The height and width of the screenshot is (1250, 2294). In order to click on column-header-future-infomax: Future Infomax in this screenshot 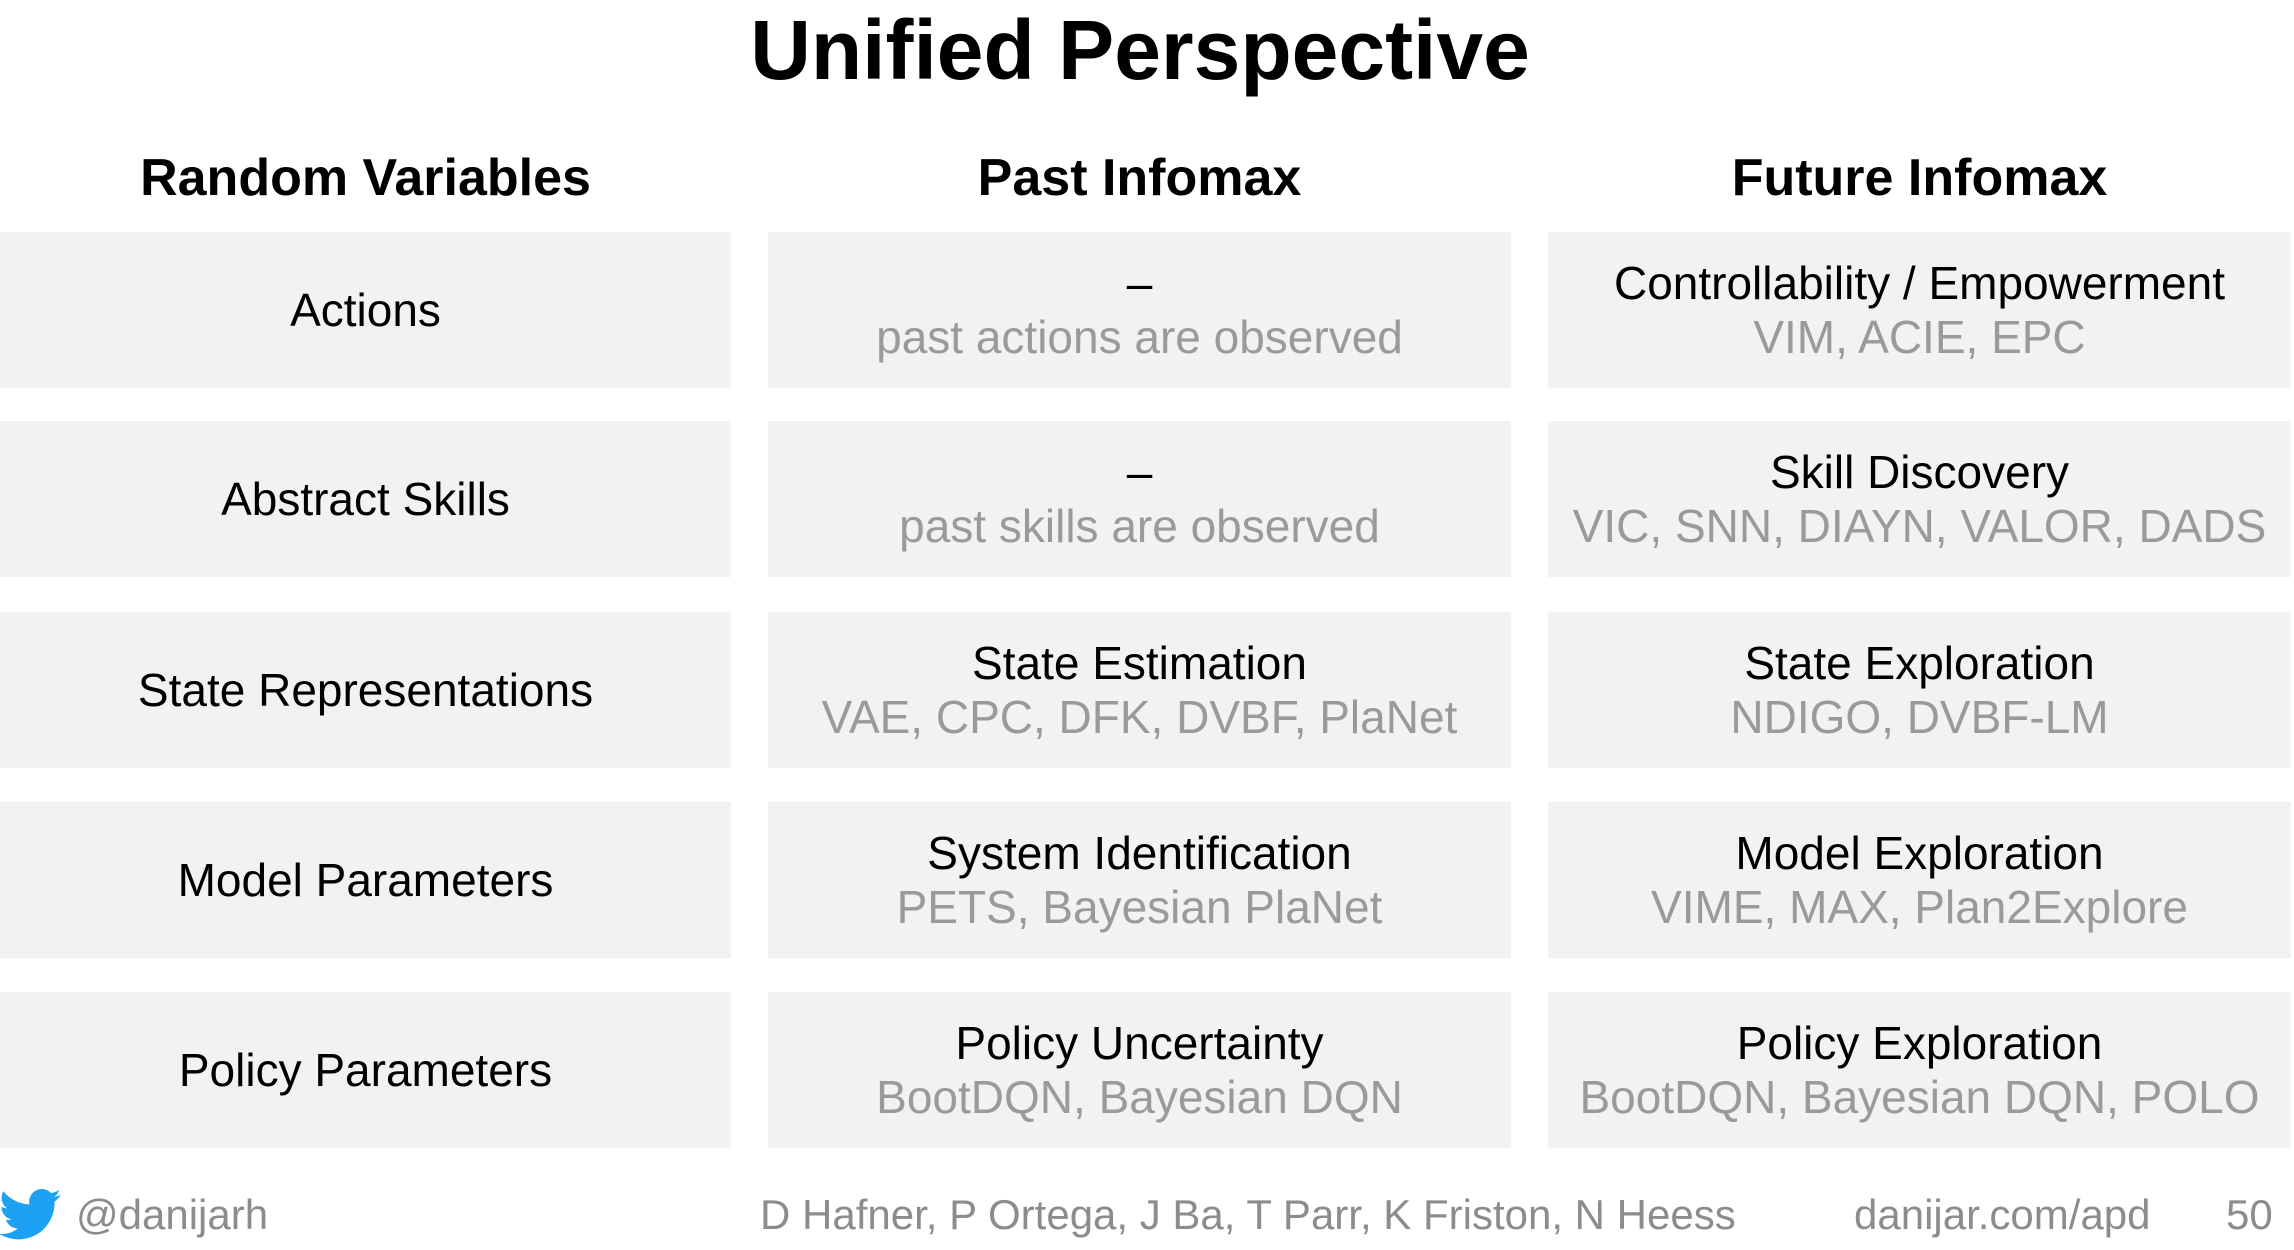, I will do `click(1919, 178)`.